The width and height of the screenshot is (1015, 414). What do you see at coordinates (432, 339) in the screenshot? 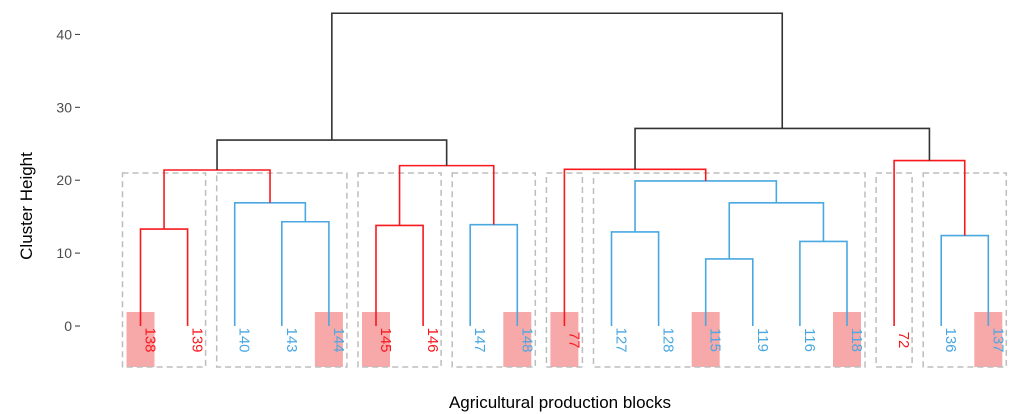
I see `leaf-label-146: 146` at bounding box center [432, 339].